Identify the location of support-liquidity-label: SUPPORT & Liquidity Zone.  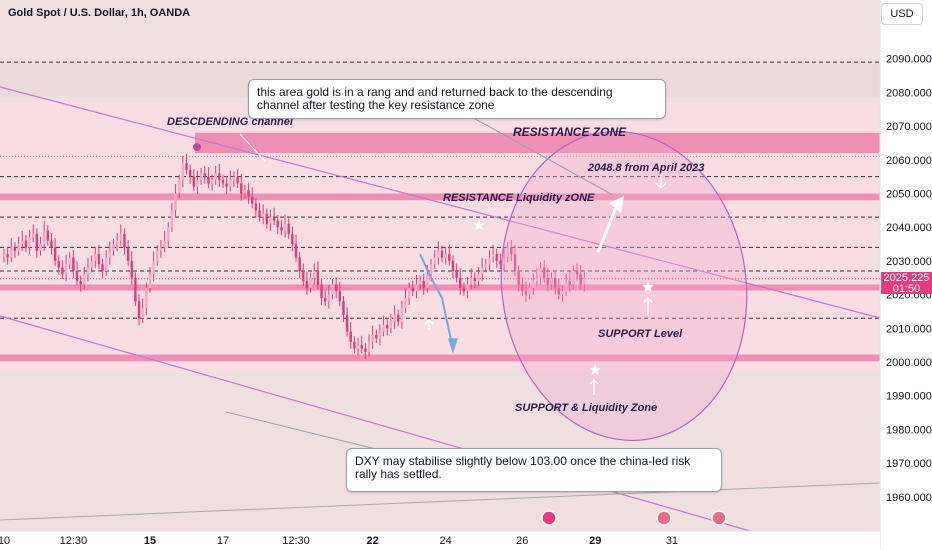
(586, 408).